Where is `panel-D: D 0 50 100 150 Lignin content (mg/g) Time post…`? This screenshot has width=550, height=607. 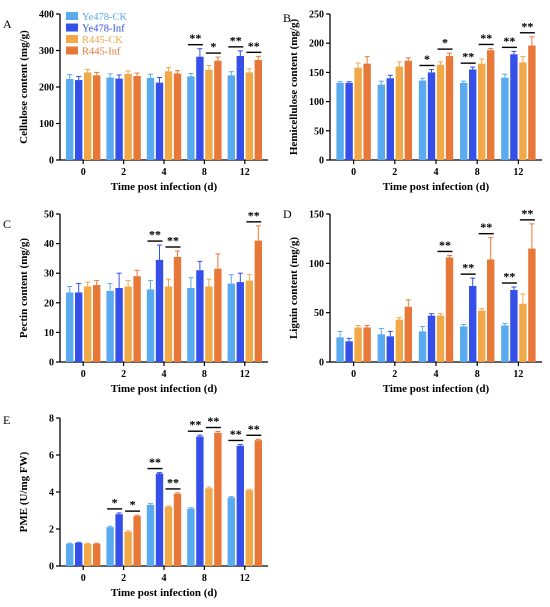 panel-D: D 0 50 100 150 Lignin content (mg/g) Time post… is located at coordinates (412, 300).